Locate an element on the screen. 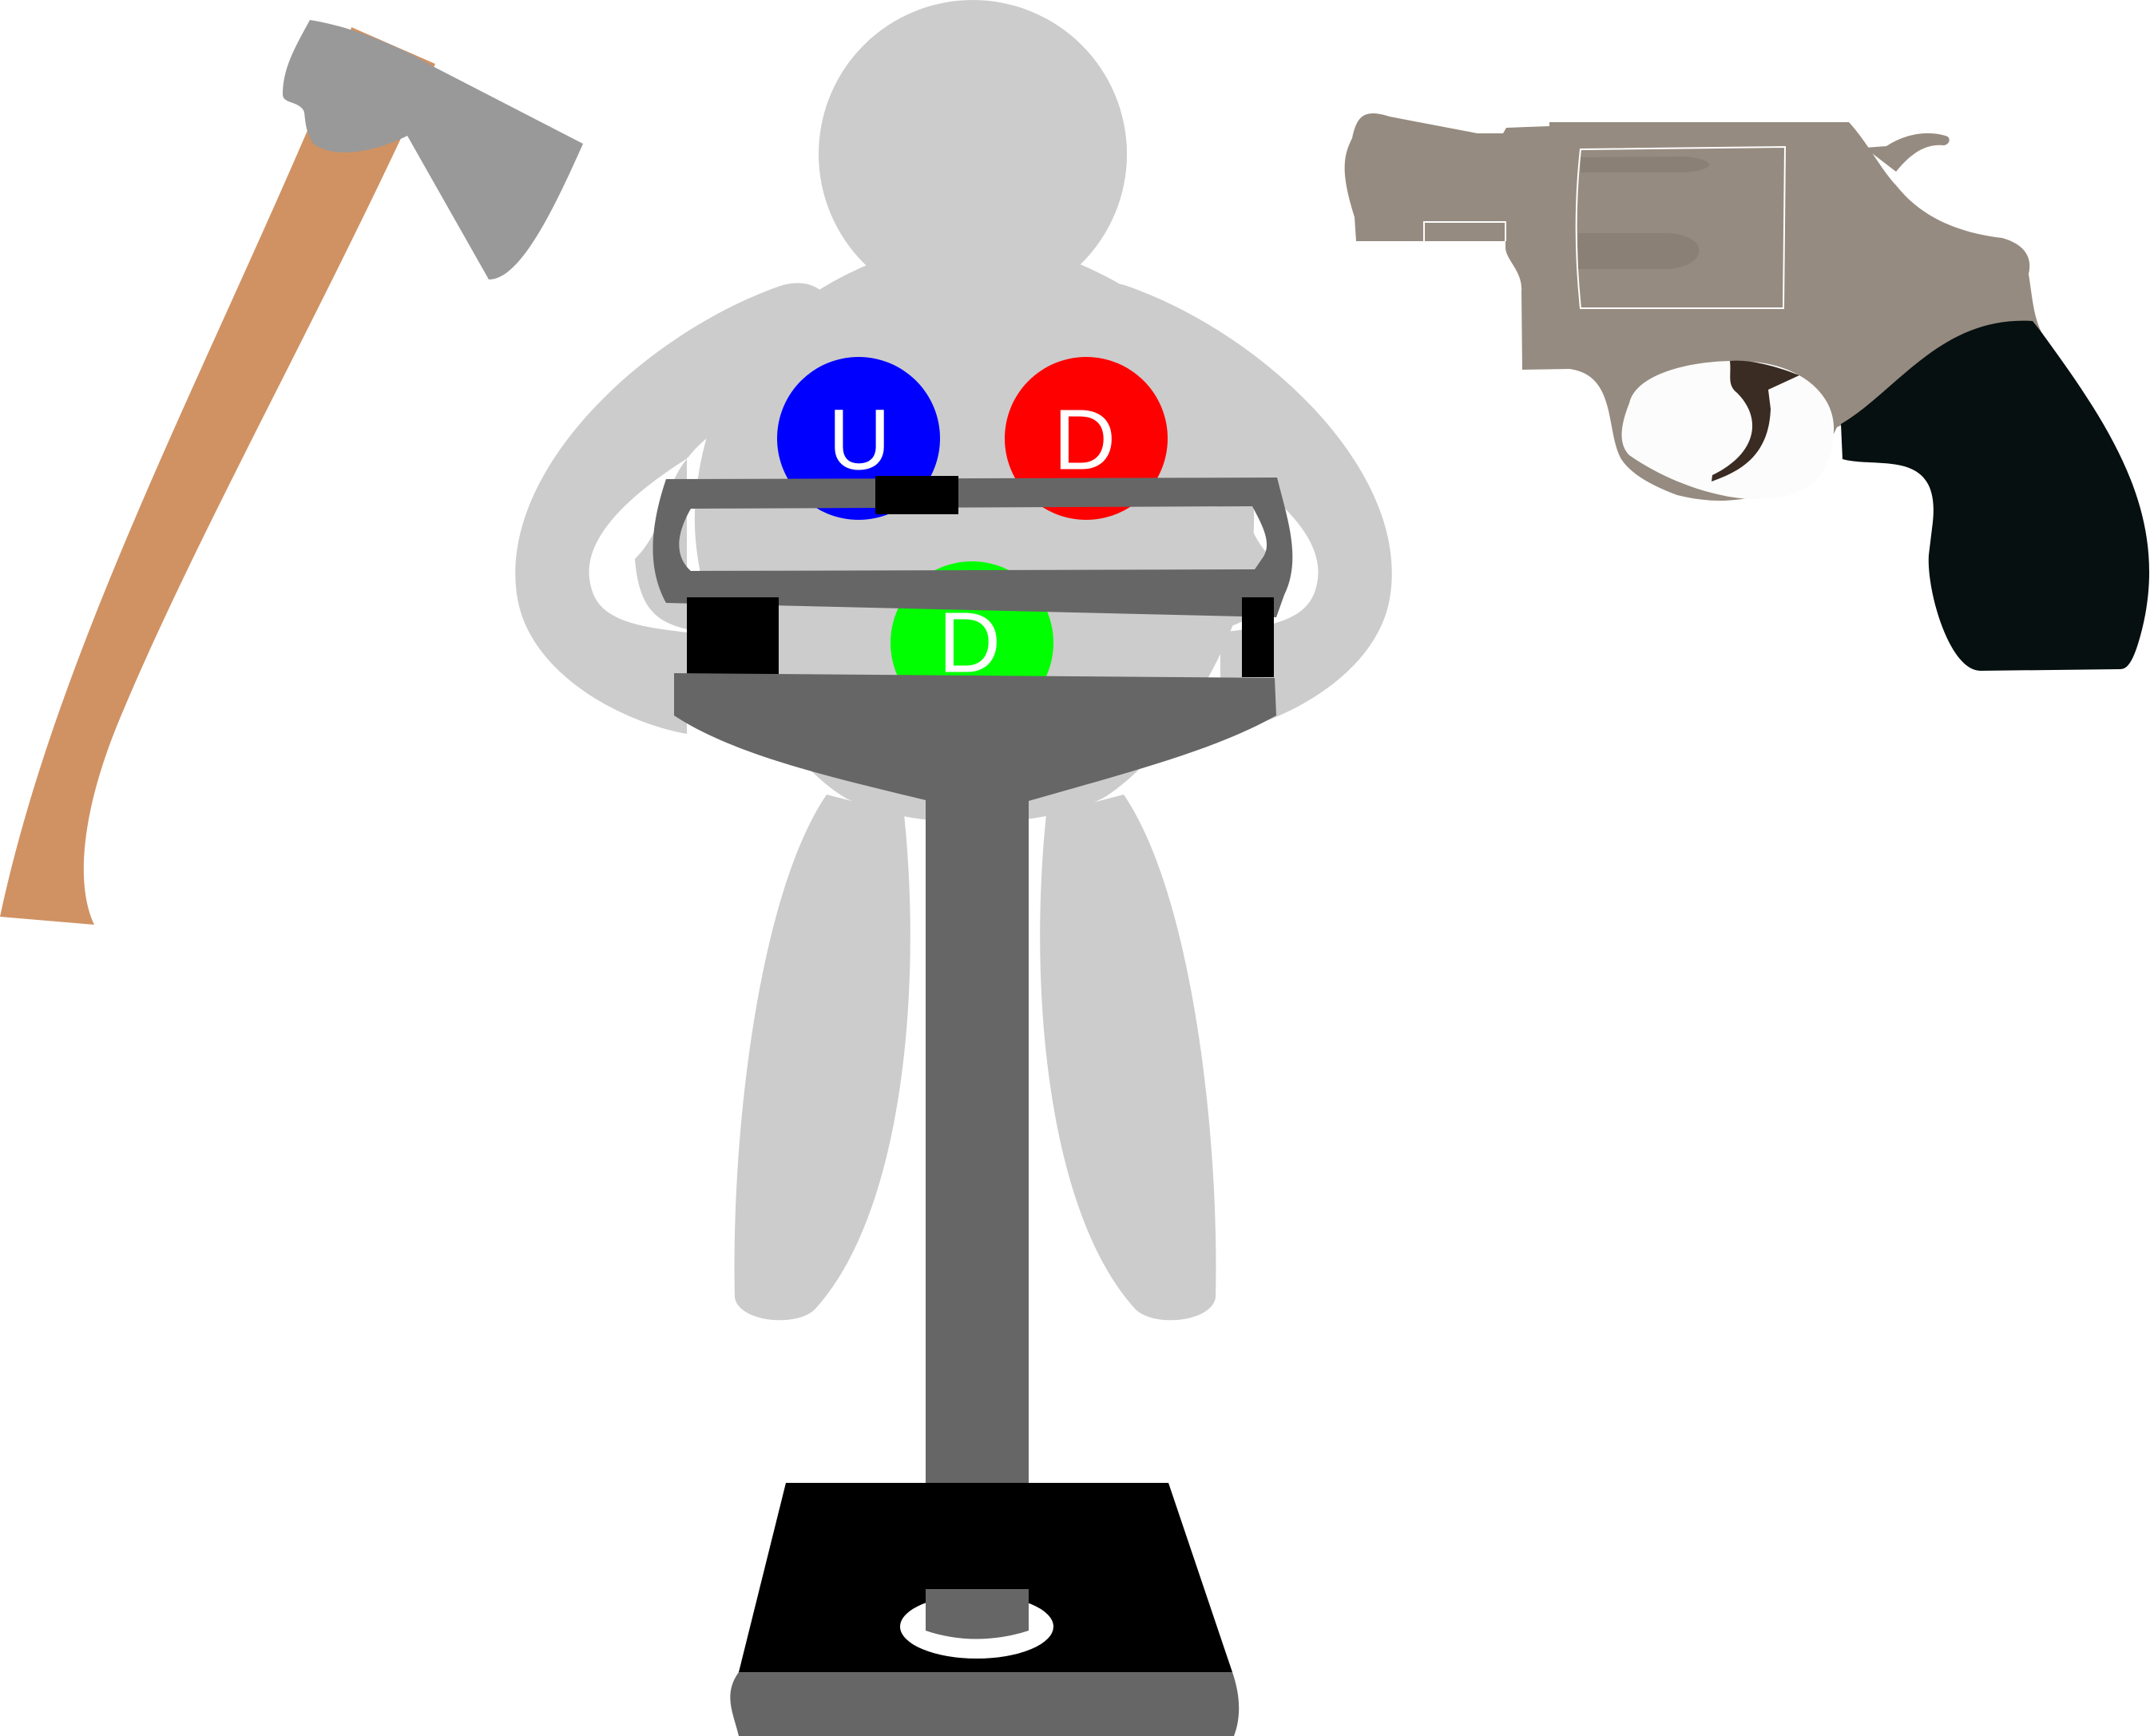 Image resolution: width=2150 pixels, height=1736 pixels. revolver-trigger is located at coordinates (1756, 421).